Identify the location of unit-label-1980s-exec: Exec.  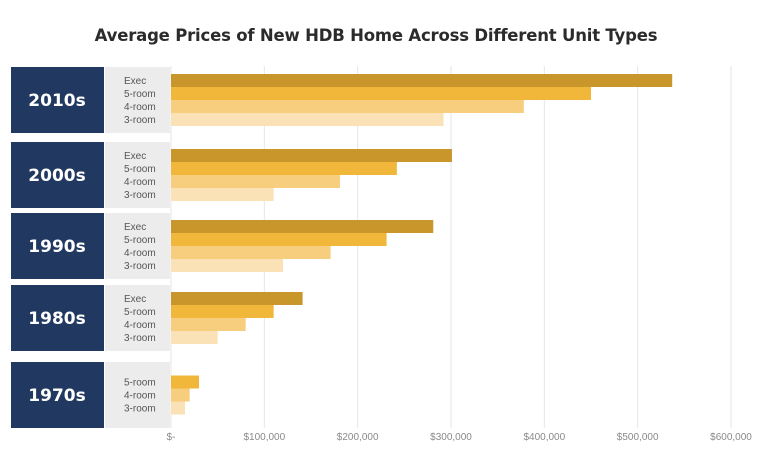
(135, 299).